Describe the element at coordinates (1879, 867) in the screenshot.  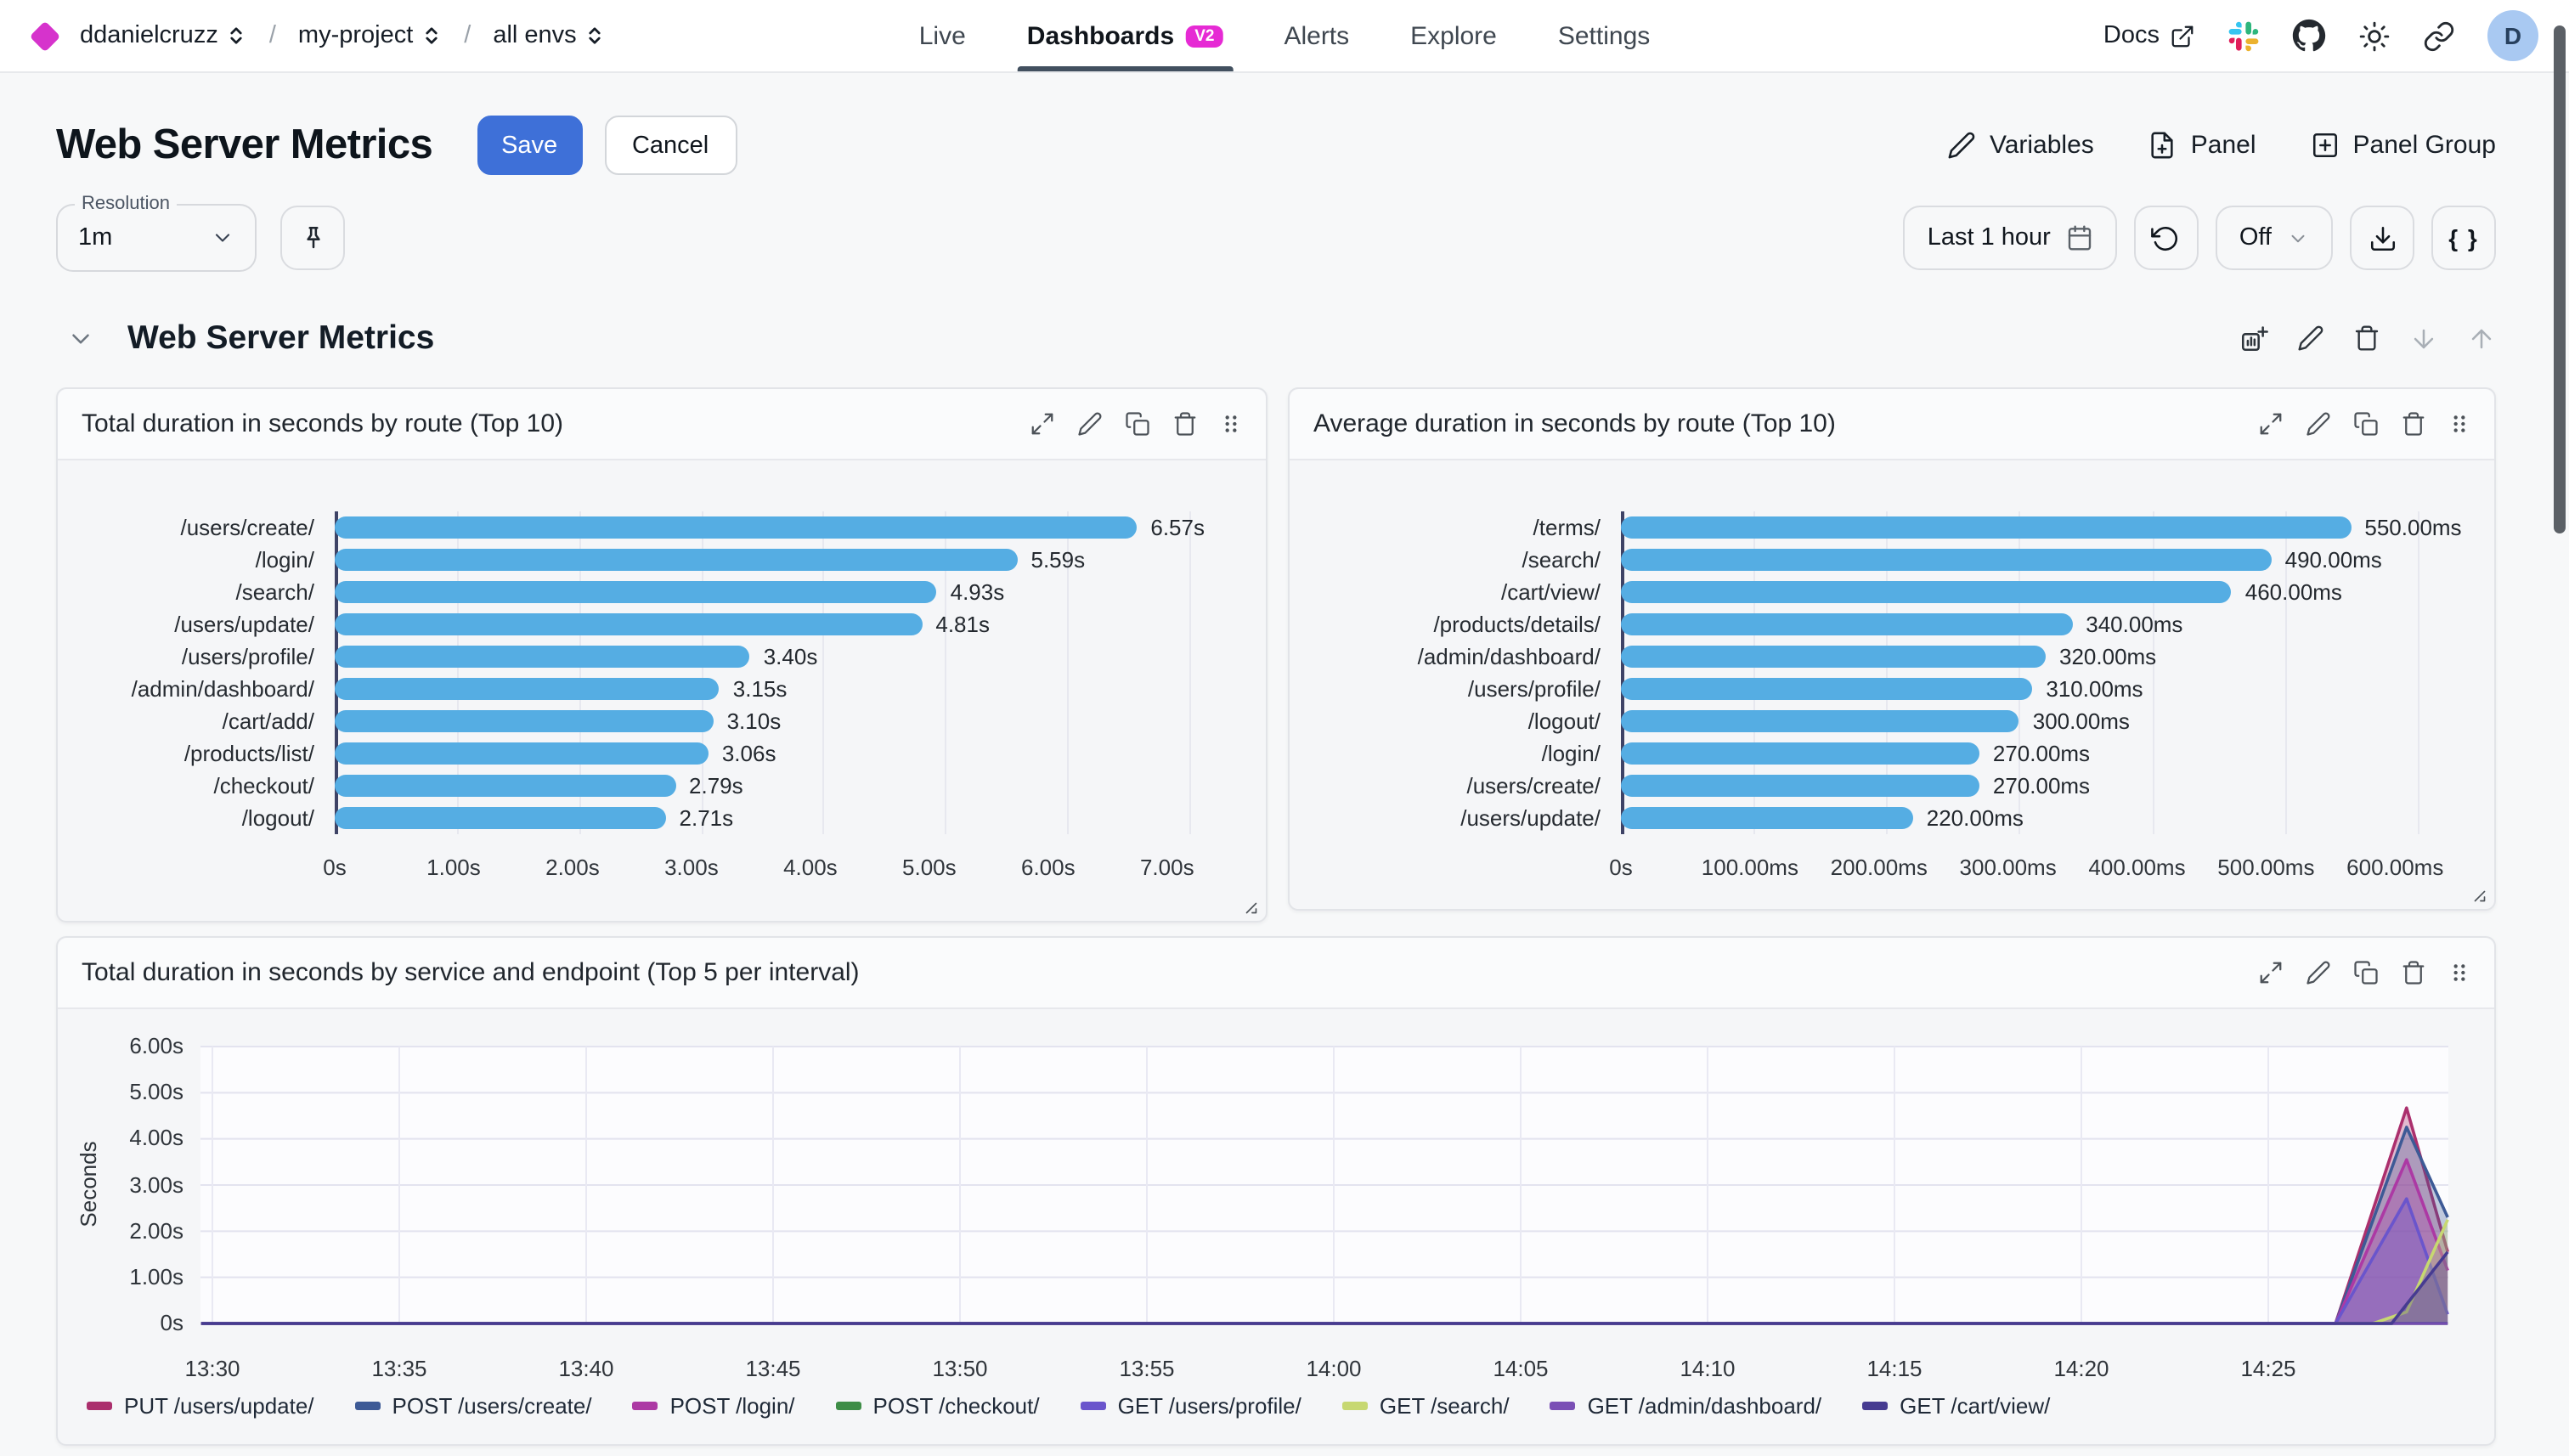
I see `x-tick-label: 200.00ms` at that location.